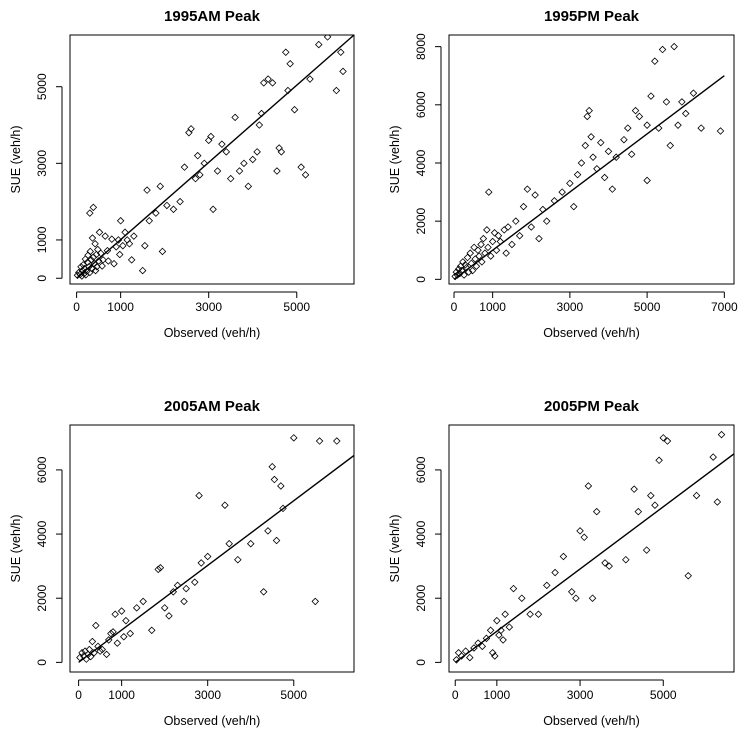 The width and height of the screenshot is (740, 742). What do you see at coordinates (724, 307) in the screenshot?
I see `x-tick-label: 7000` at bounding box center [724, 307].